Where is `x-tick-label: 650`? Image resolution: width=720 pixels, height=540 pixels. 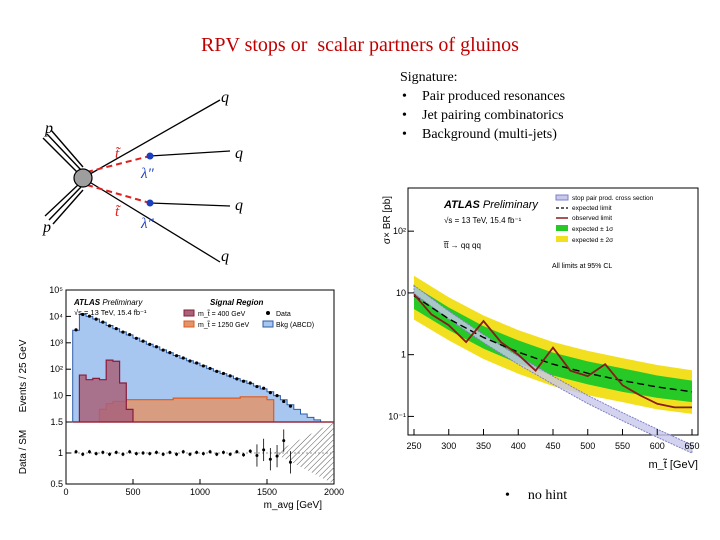
x-tick-label: 650 is located at coordinates (691, 446).